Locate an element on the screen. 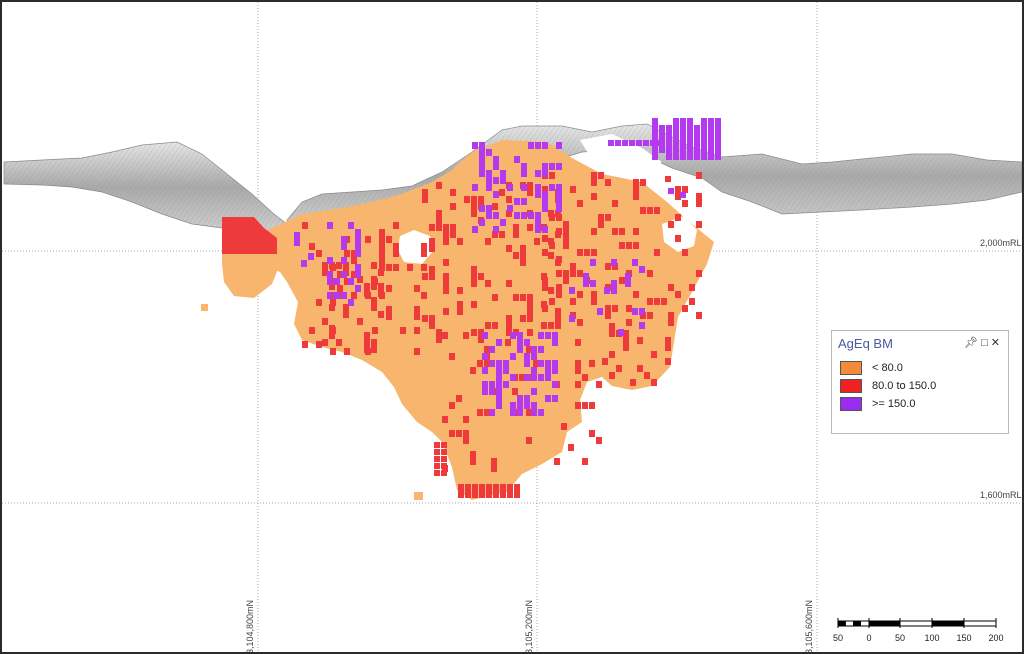  pin-icon: 📌︎ is located at coordinates (973, 343).